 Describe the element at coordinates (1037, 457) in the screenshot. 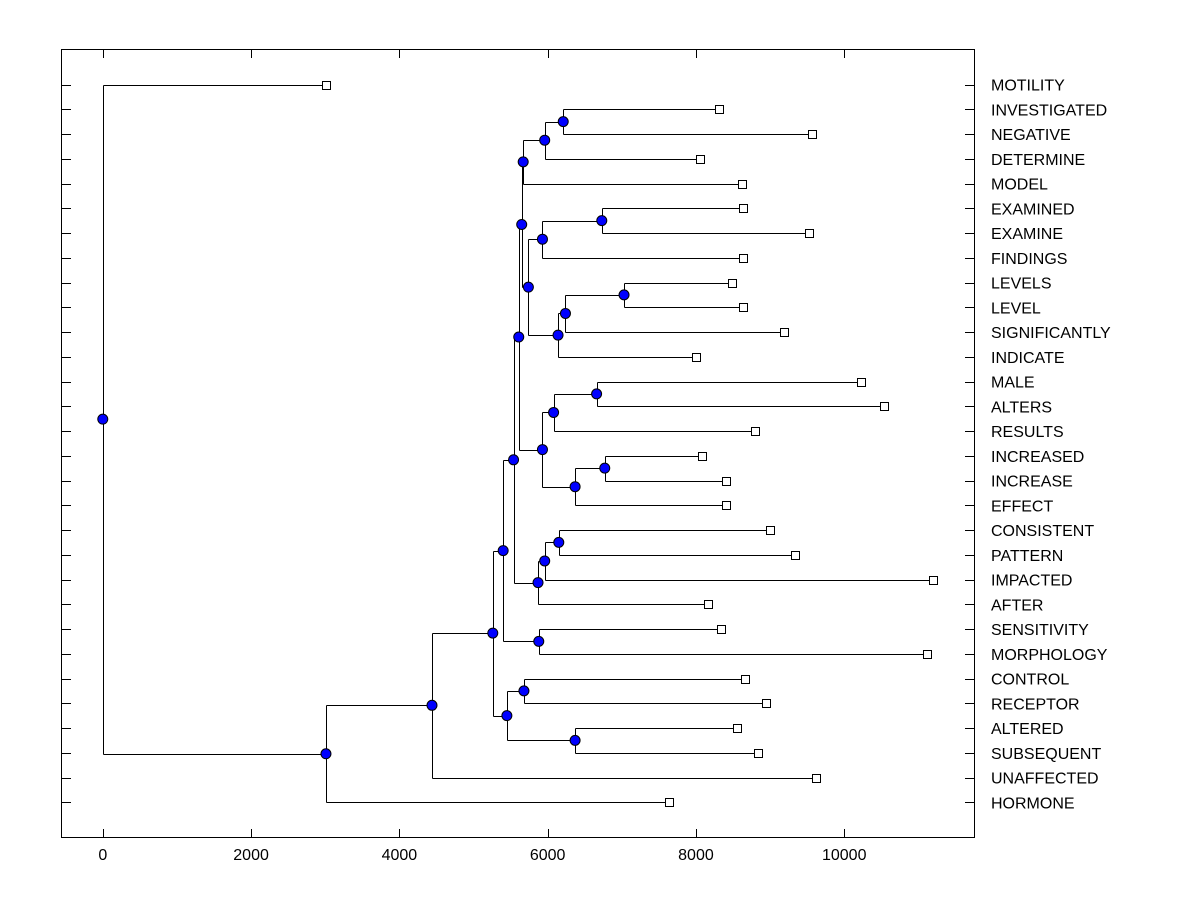

I see `leaf-label: INCREASED` at that location.